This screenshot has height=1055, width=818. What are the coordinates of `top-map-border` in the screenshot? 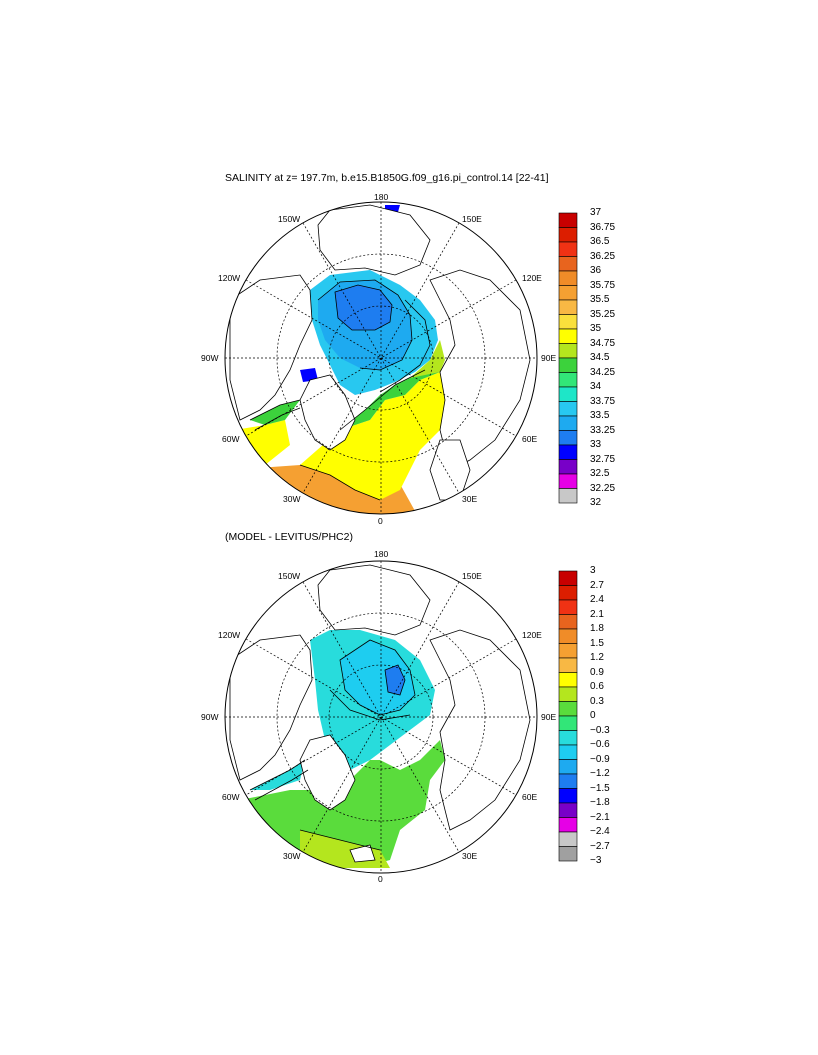 It's located at (381, 358).